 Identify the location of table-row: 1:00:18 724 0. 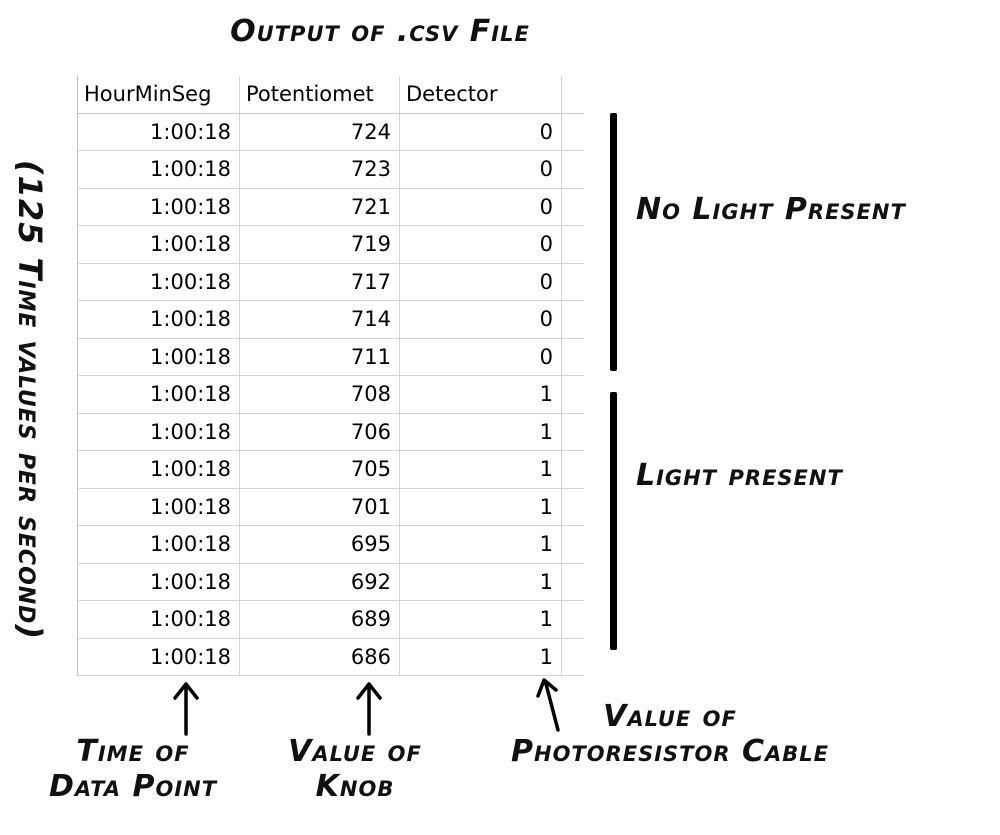
(330, 132).